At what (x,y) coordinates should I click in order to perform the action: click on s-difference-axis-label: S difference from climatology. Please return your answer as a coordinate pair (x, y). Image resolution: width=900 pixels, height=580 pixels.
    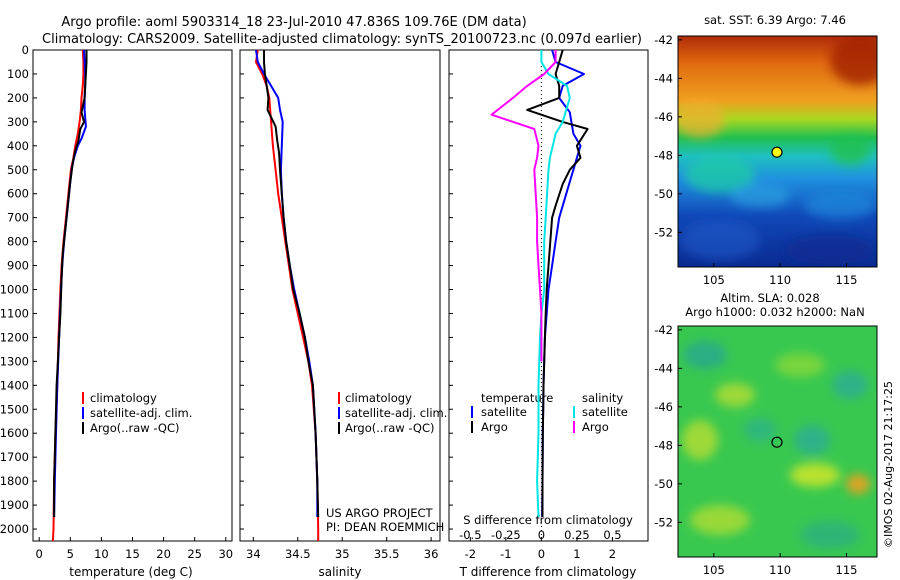
    Looking at the image, I should click on (548, 520).